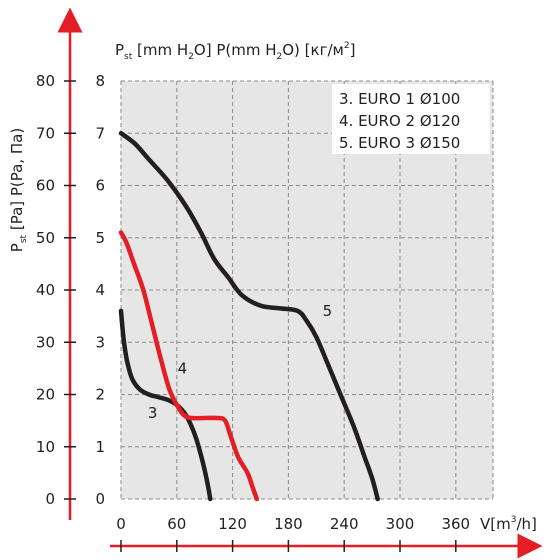 Image resolution: width=552 pixels, height=560 pixels. Describe the element at coordinates (153, 413) in the screenshot. I see `series-label-3: 3` at that location.